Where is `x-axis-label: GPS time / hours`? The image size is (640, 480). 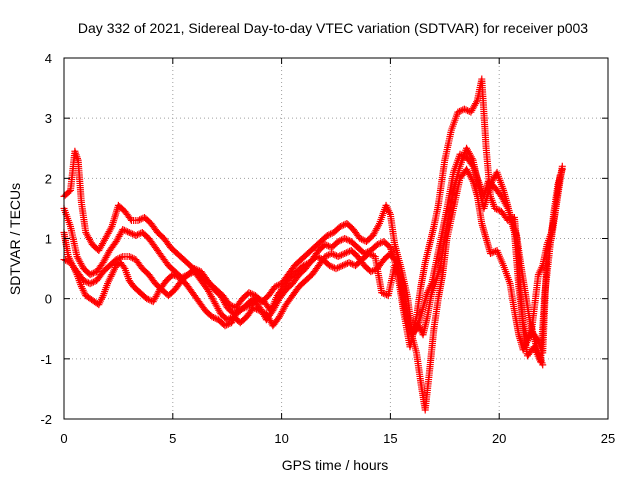
x-axis-label: GPS time / hours is located at coordinates (335, 465).